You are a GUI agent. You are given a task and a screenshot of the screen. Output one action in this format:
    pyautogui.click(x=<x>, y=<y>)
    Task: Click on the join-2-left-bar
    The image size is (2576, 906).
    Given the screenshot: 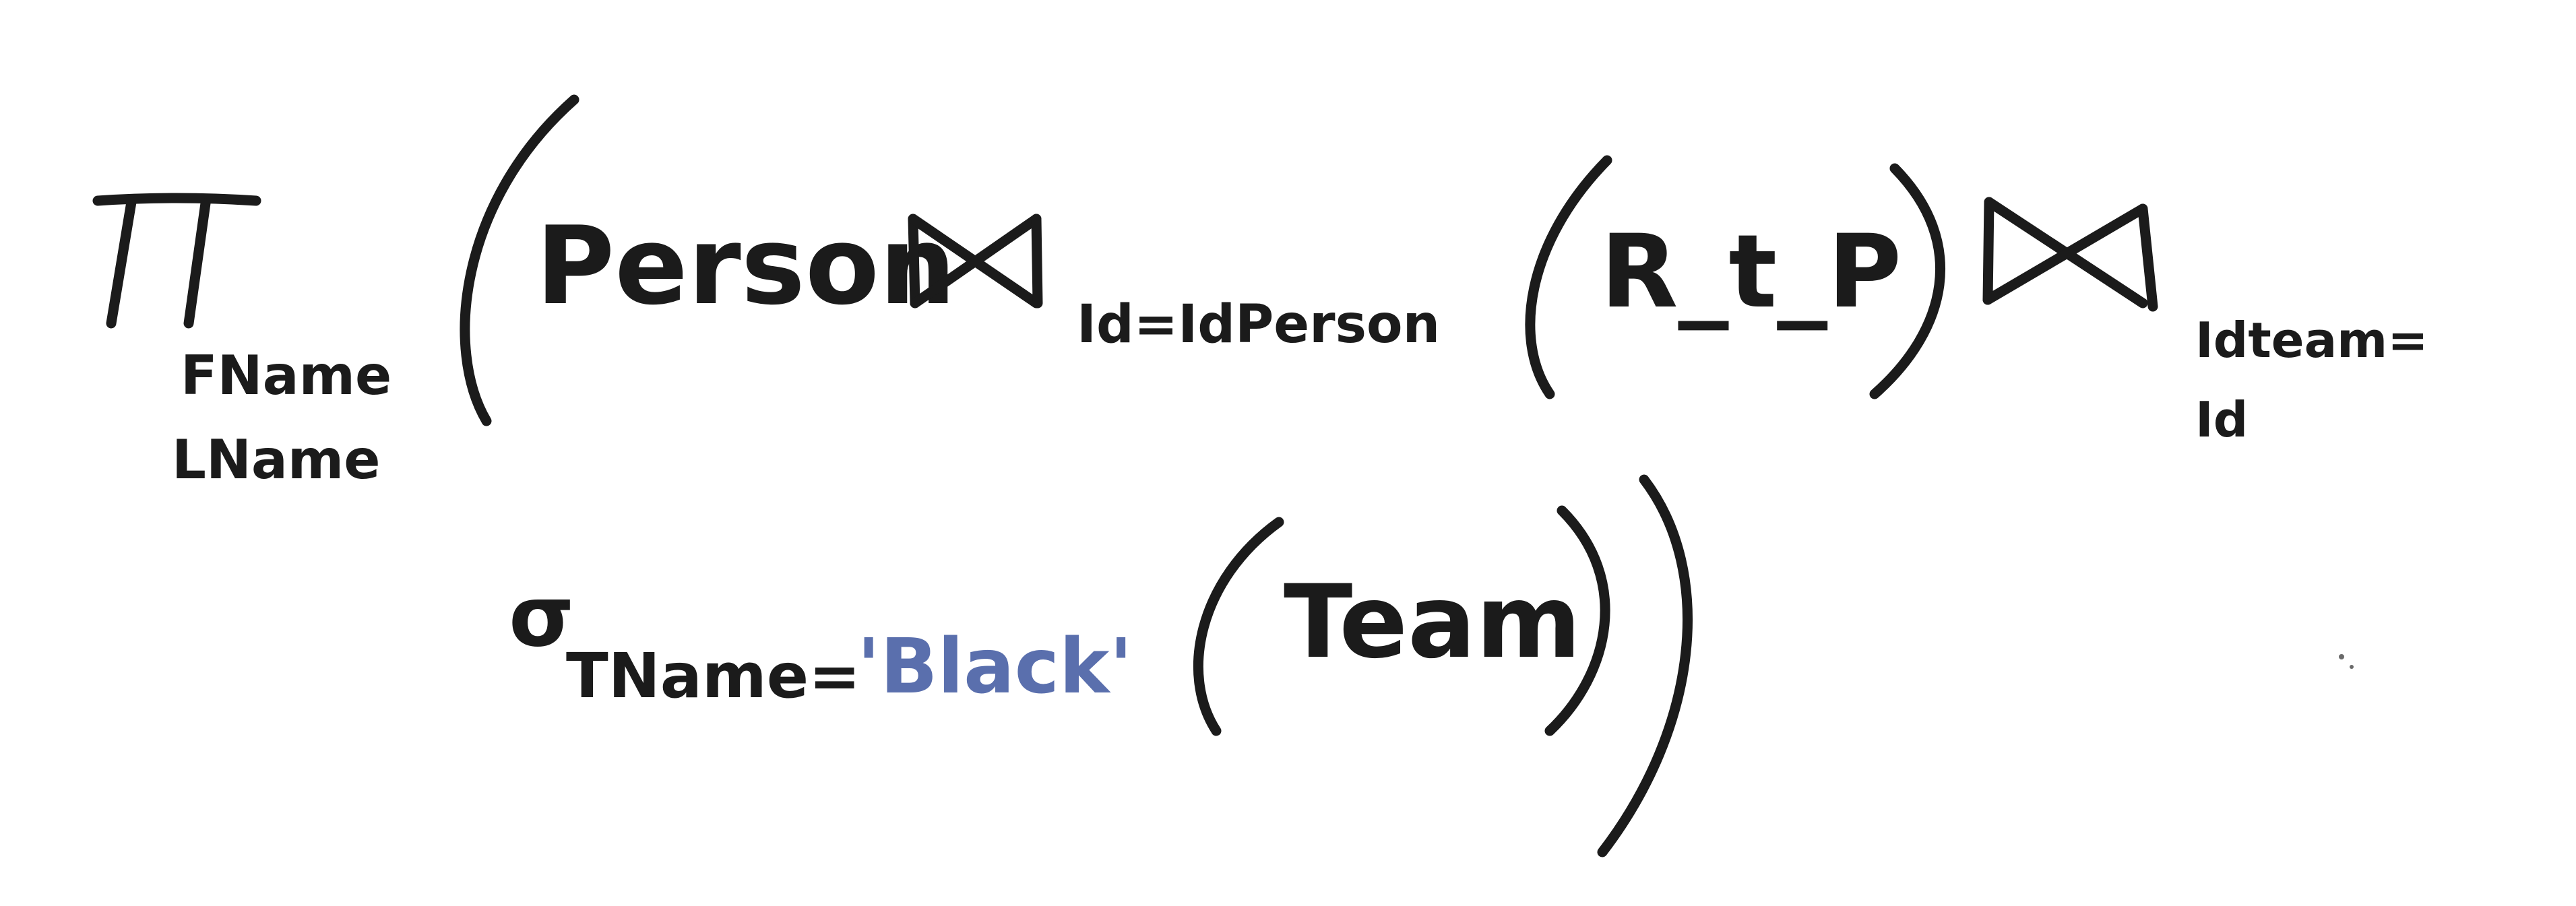 What is the action you would take?
    pyautogui.click(x=1988, y=251)
    